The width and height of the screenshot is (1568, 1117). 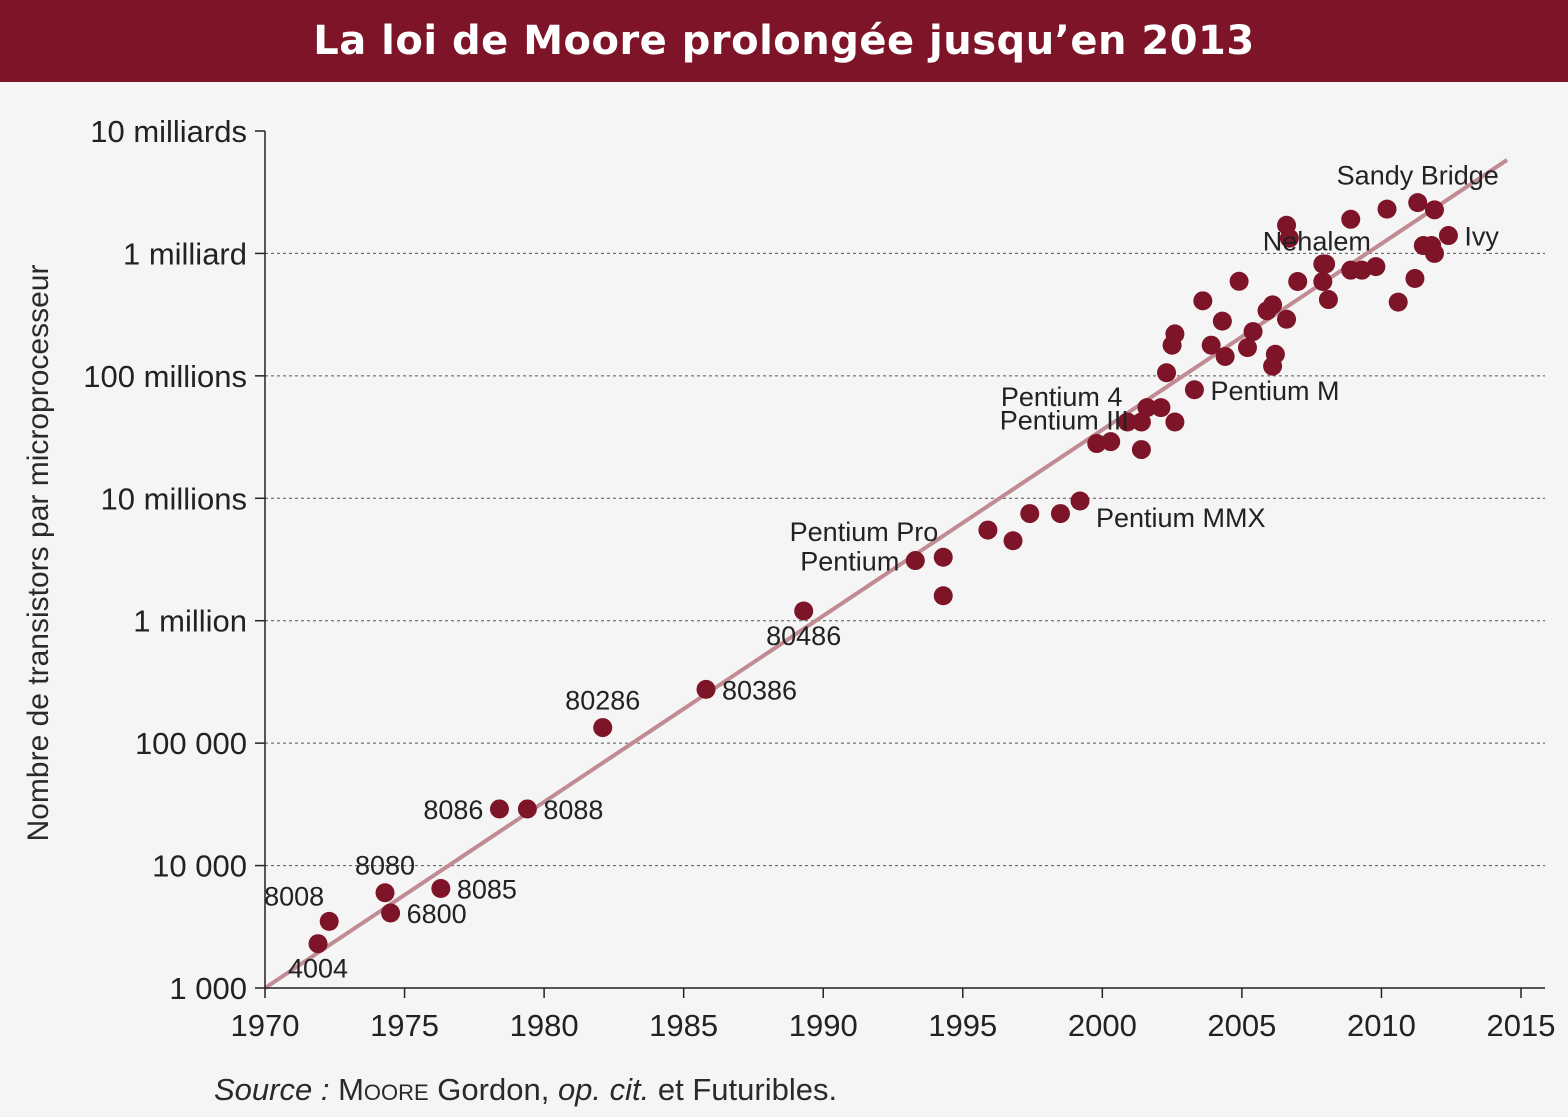 I want to click on point-label: 80486, so click(x=803, y=636).